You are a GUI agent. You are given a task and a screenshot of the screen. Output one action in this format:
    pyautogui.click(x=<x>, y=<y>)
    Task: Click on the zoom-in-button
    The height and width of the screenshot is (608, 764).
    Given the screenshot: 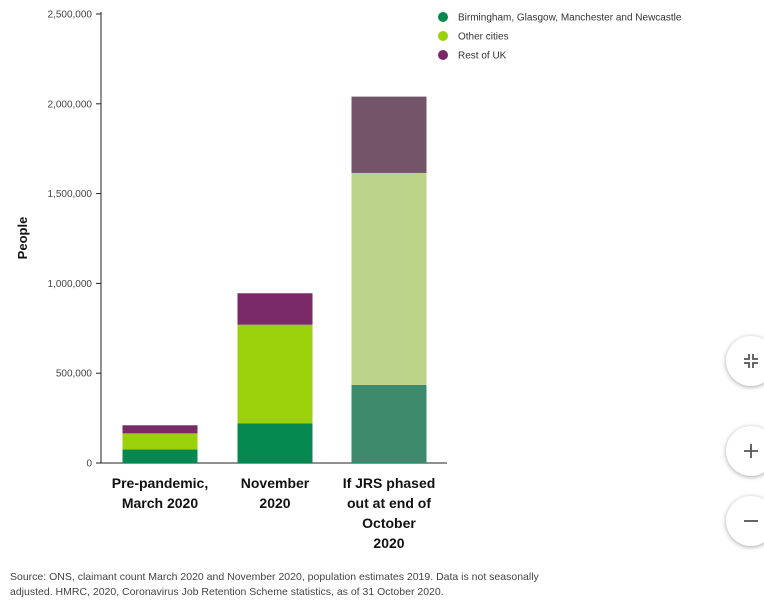 What is the action you would take?
    pyautogui.click(x=745, y=451)
    